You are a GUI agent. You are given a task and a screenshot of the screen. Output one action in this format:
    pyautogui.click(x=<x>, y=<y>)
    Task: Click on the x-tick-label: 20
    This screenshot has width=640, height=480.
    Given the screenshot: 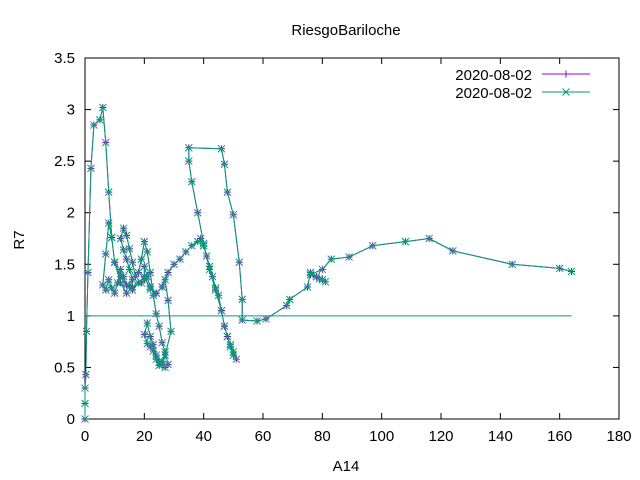 What is the action you would take?
    pyautogui.click(x=144, y=436)
    